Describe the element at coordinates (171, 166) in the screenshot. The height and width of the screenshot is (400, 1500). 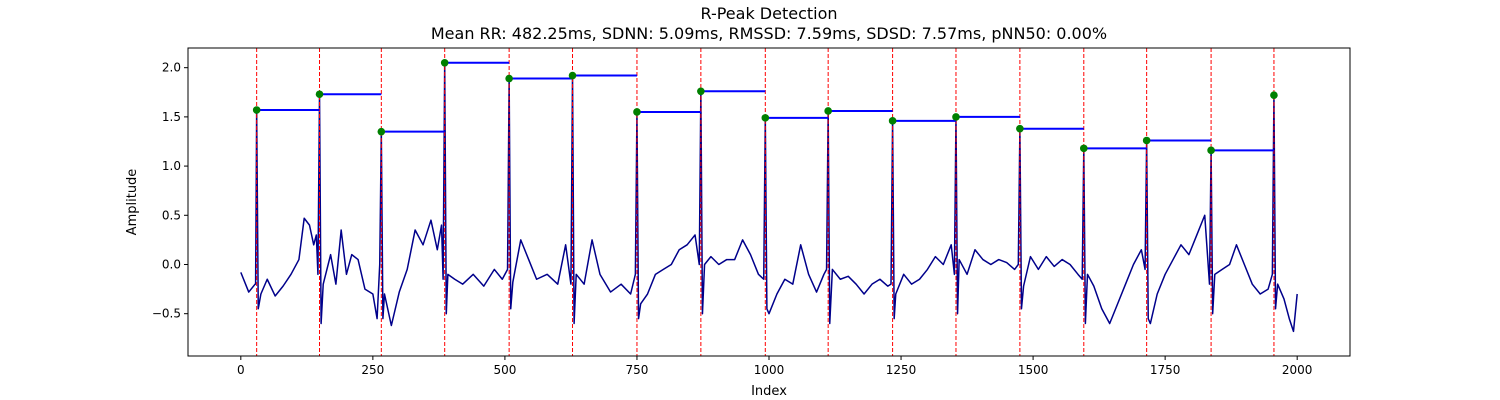
I see `y-tick-label-3: 1.0` at that location.